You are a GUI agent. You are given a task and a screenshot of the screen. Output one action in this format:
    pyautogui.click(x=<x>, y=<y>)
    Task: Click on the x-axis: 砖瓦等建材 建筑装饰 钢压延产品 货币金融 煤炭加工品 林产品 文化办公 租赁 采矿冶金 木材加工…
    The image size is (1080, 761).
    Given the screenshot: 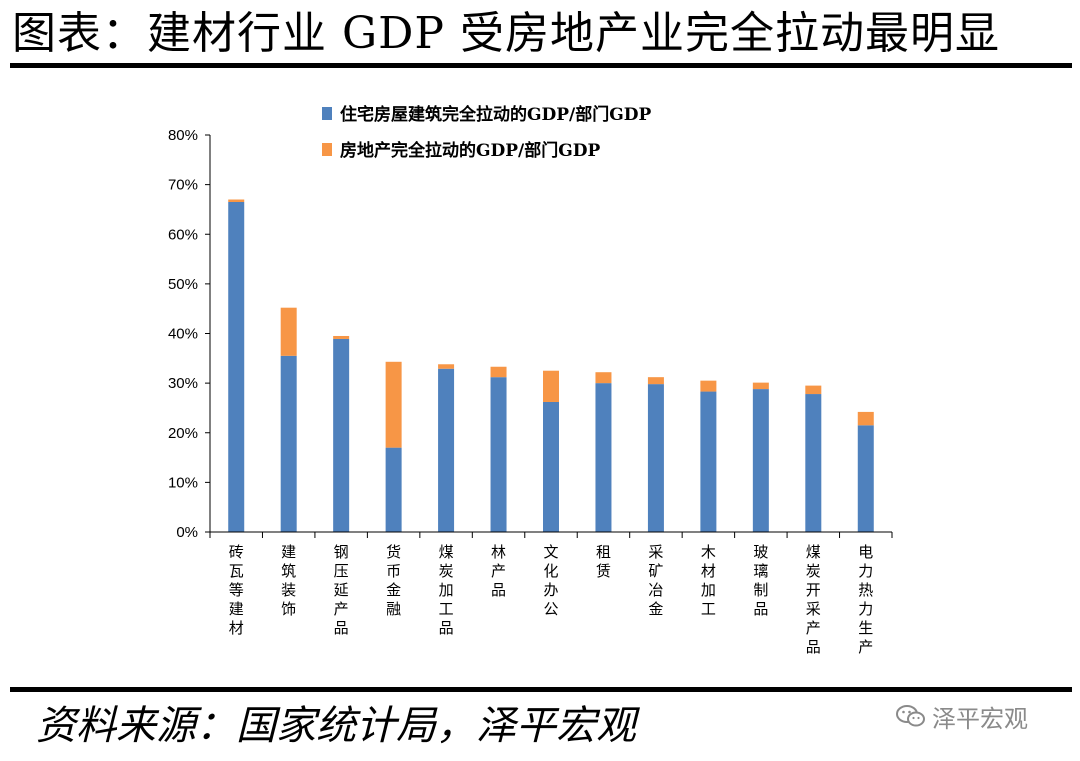 What is the action you would take?
    pyautogui.click(x=551, y=593)
    